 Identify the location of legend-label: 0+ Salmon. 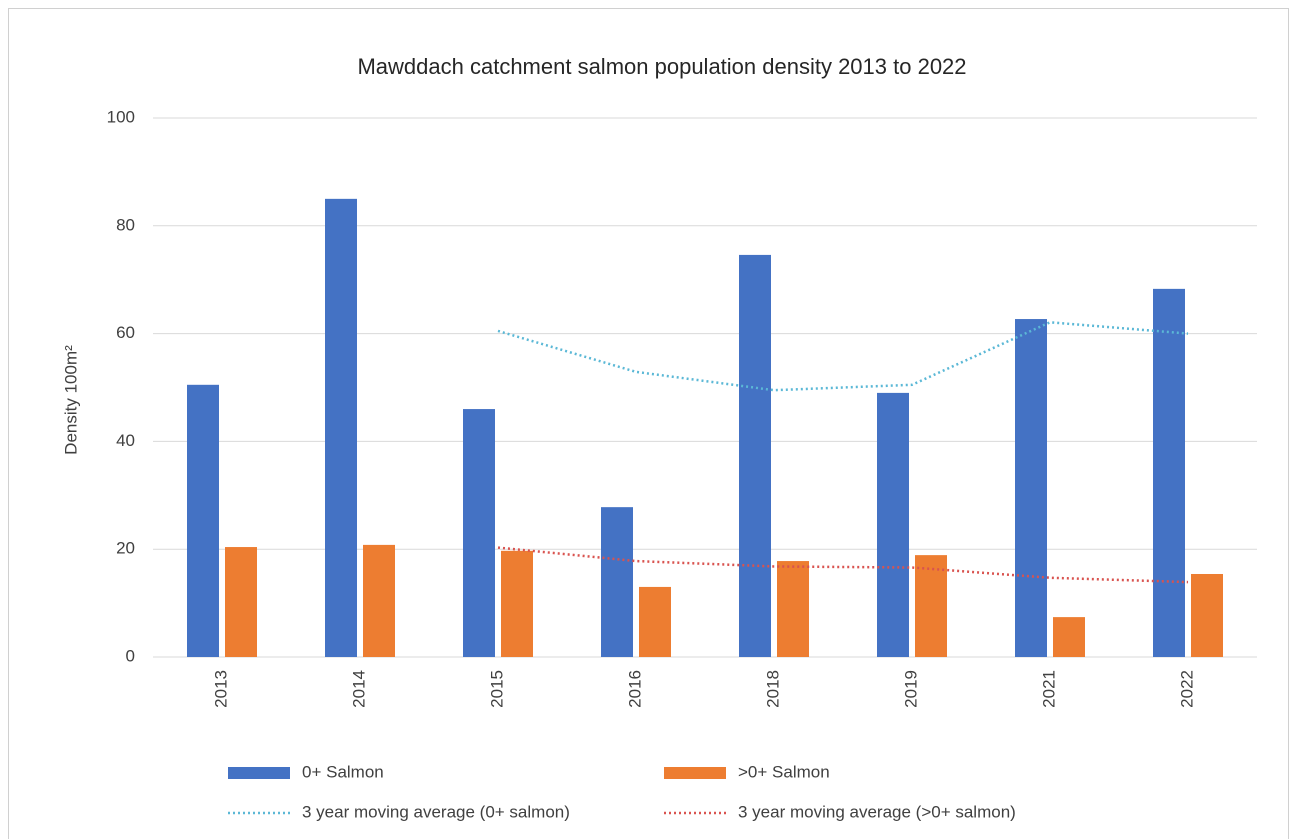
(343, 771).